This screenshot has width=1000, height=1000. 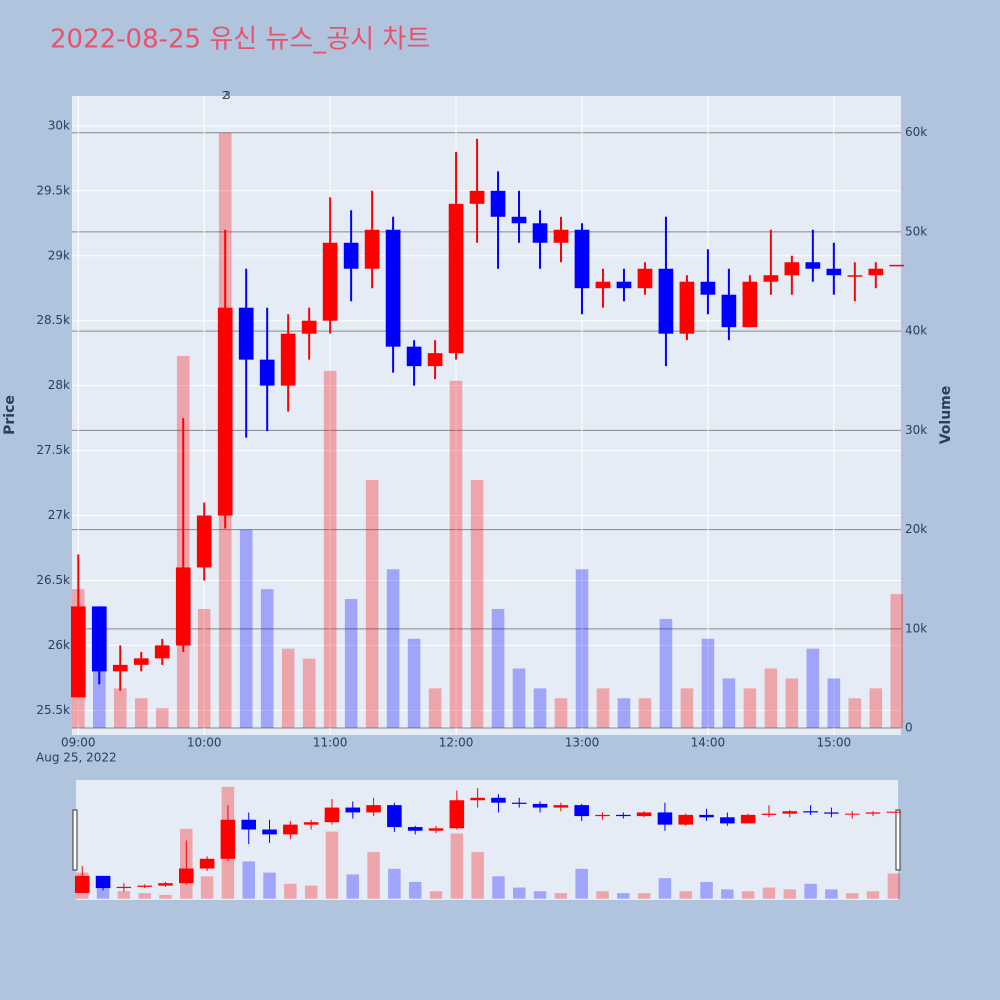 What do you see at coordinates (487, 840) in the screenshot?
I see `range-slider` at bounding box center [487, 840].